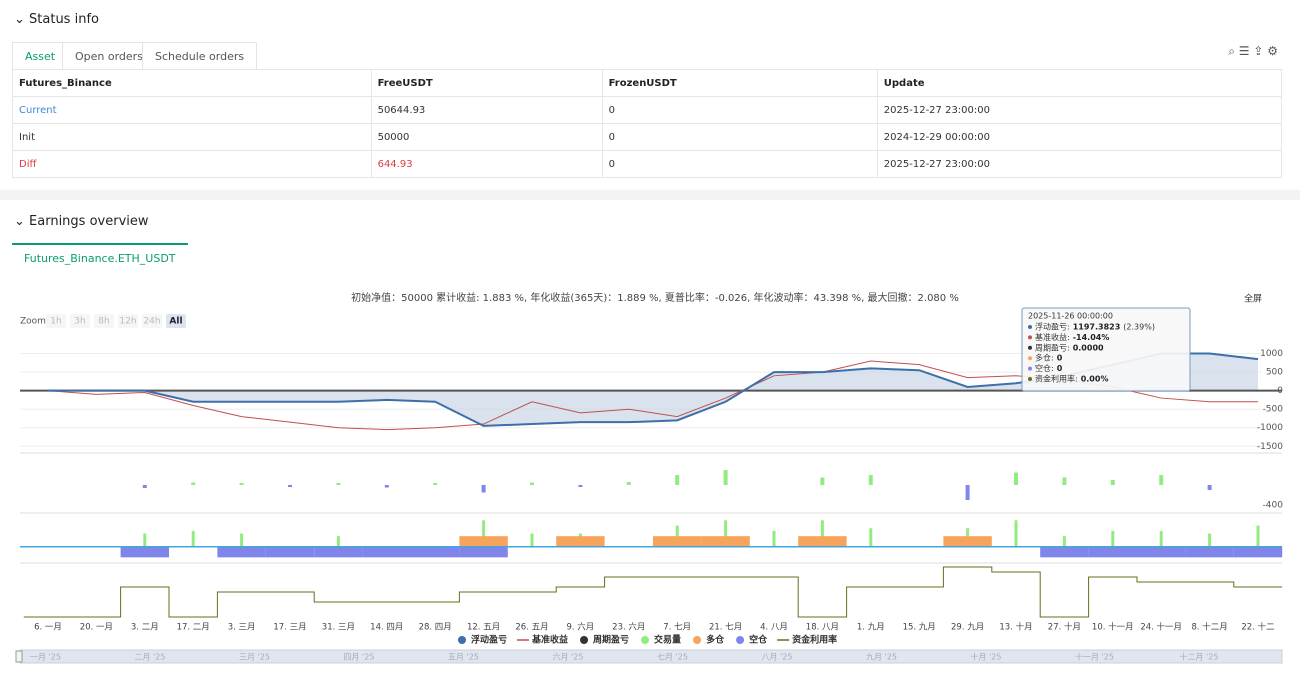 Image resolution: width=1300 pixels, height=680 pixels. What do you see at coordinates (1044, 368) in the screenshot?
I see `tooltip-label: 空仓:` at bounding box center [1044, 368].